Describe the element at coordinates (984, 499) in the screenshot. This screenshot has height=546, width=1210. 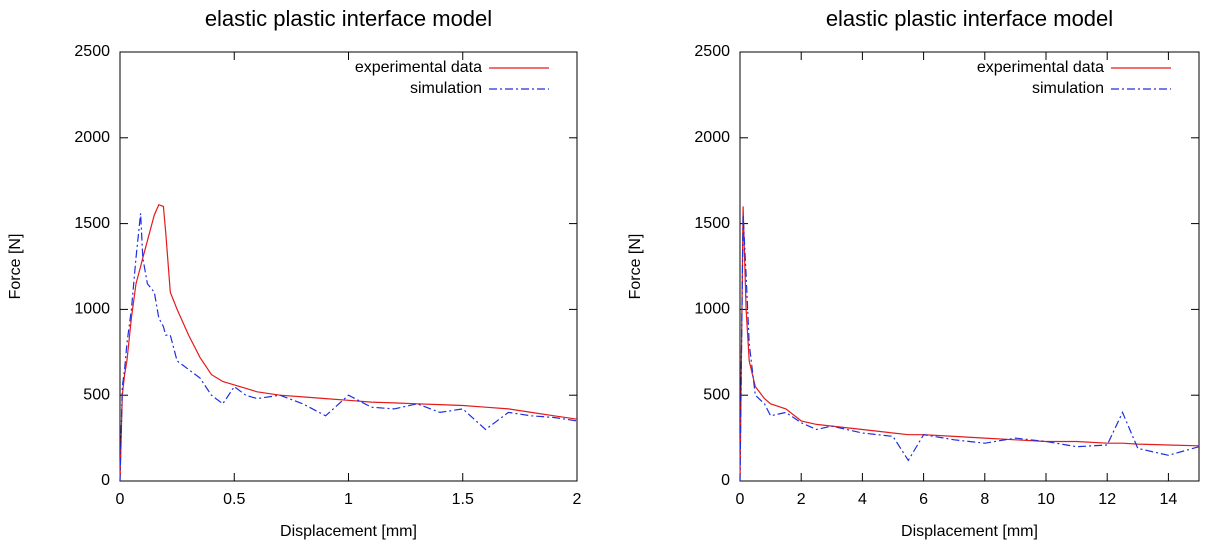
I see `x-tick-label: 8` at that location.